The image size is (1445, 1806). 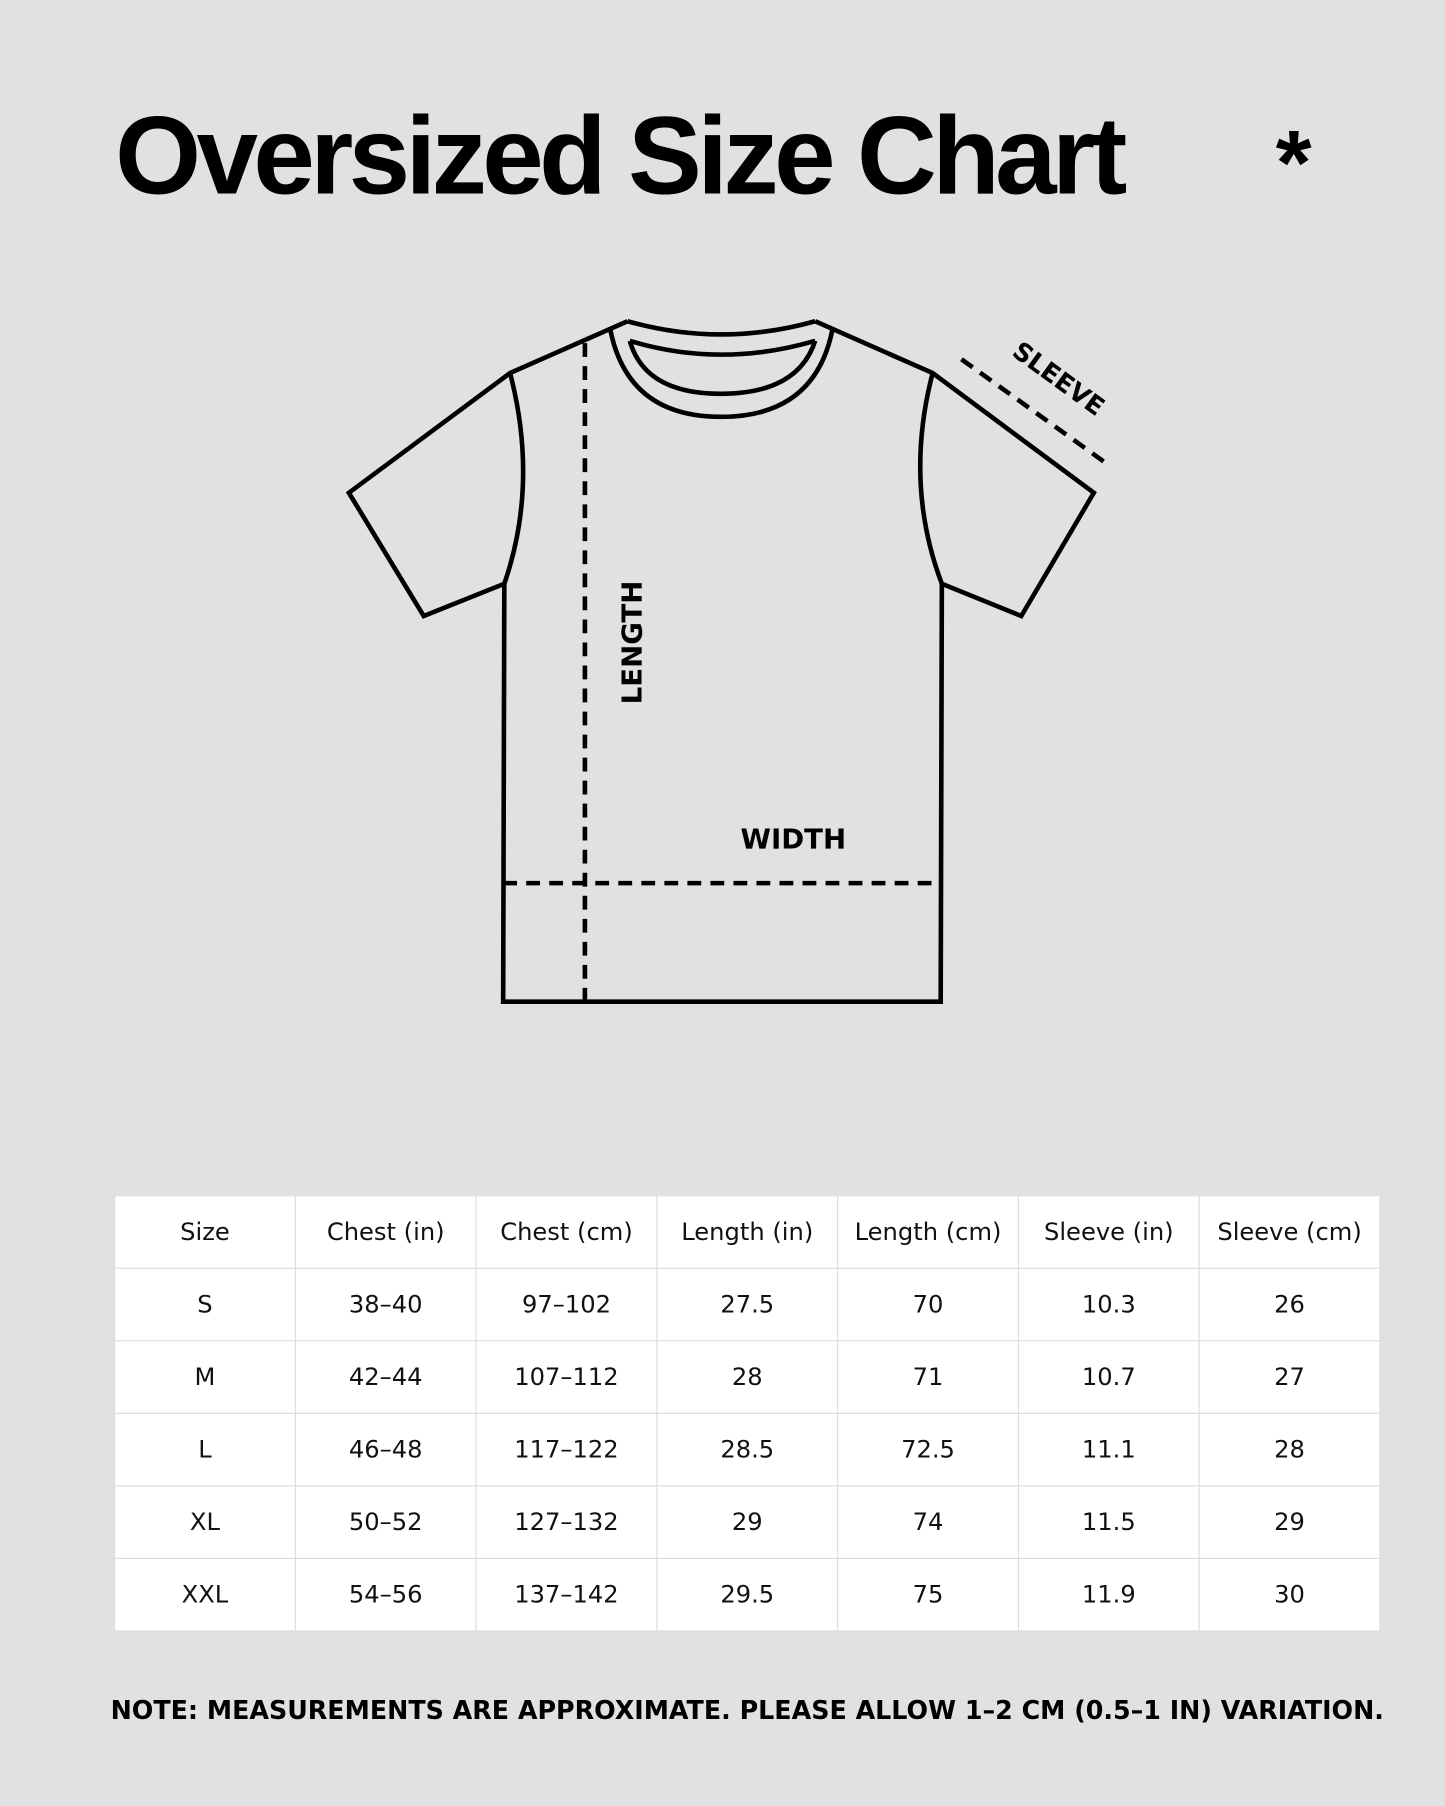 What do you see at coordinates (1289, 1594) in the screenshot?
I see `table-cell: 30` at bounding box center [1289, 1594].